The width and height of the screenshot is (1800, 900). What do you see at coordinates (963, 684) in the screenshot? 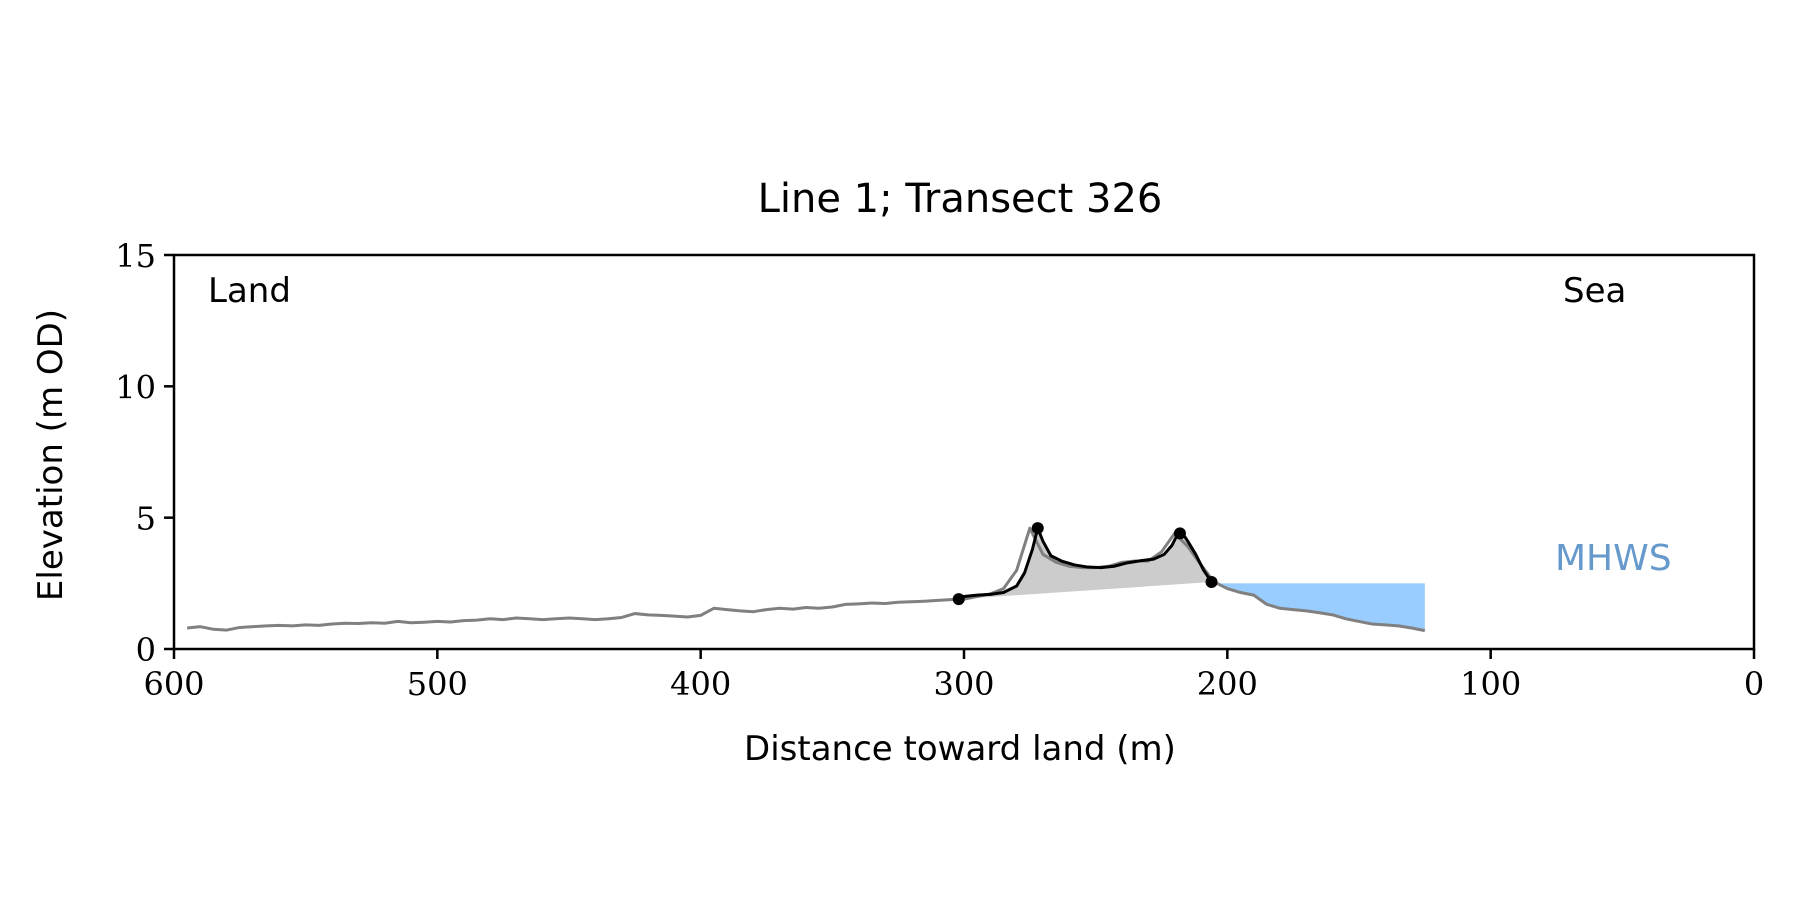
I see `x-tick-label: 300` at bounding box center [963, 684].